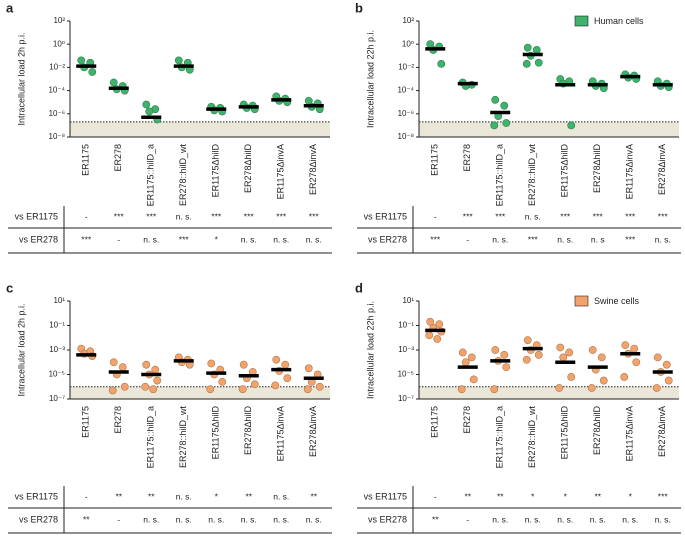  Describe the element at coordinates (10, 7) in the screenshot. I see `panel-letter: a` at that location.